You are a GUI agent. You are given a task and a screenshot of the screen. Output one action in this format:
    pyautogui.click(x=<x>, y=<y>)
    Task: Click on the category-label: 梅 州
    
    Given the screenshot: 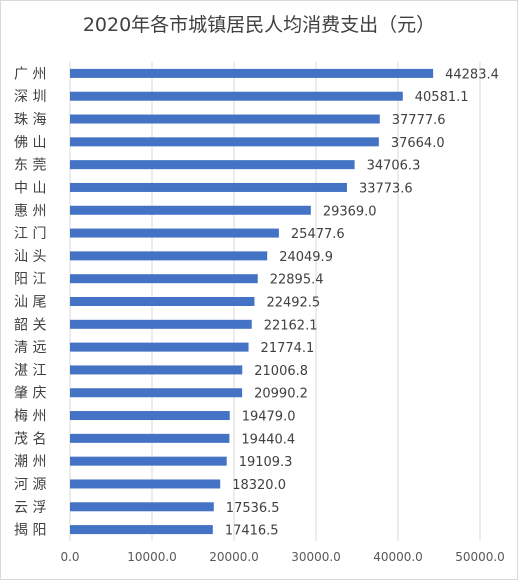 What is the action you would take?
    pyautogui.click(x=30, y=417)
    